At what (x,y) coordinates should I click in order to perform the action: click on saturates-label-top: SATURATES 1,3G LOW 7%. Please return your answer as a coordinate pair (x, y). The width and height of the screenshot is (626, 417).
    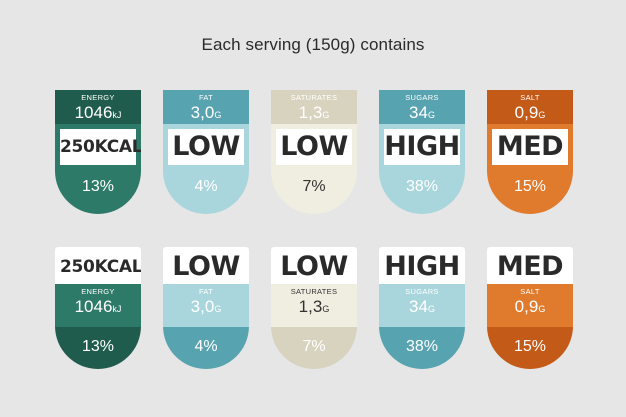
    Looking at the image, I should click on (314, 152).